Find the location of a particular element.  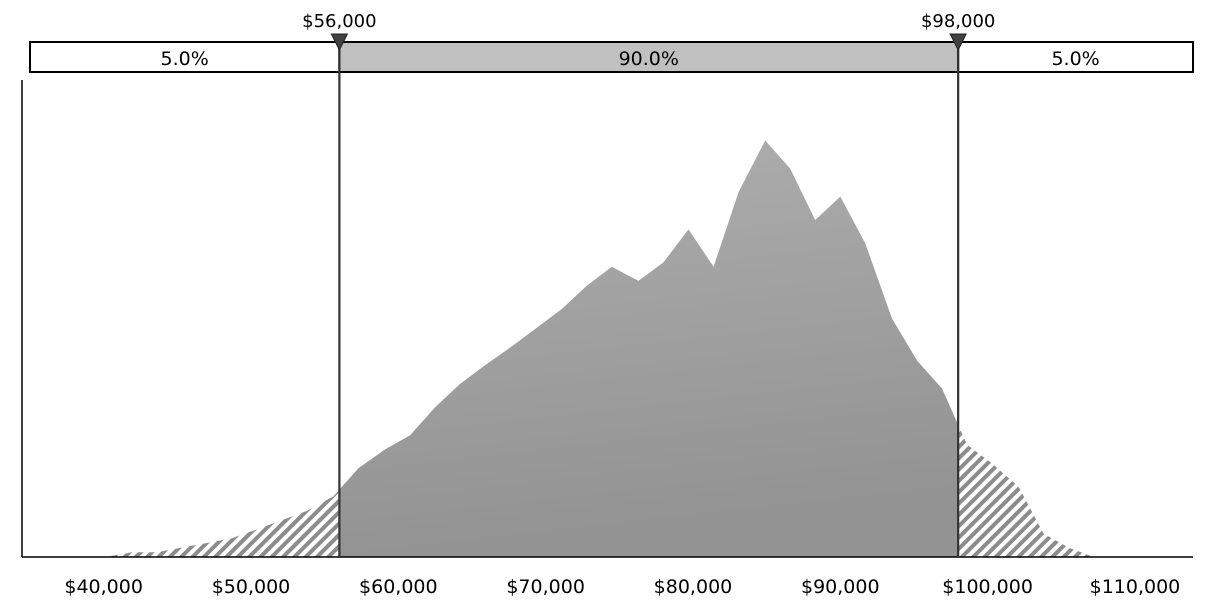

band-label-1: 5.0% is located at coordinates (185, 59).